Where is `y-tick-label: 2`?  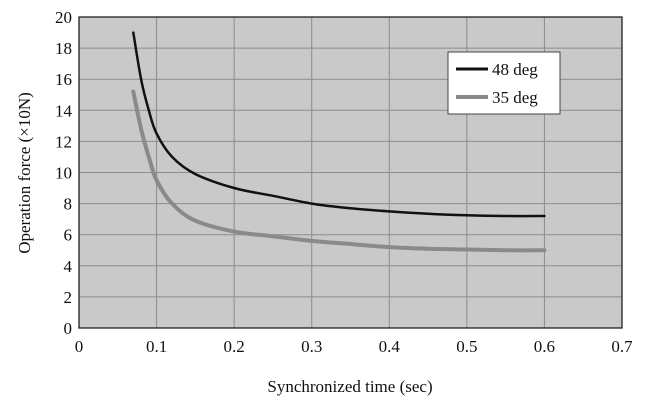
y-tick-label: 2 is located at coordinates (68, 297).